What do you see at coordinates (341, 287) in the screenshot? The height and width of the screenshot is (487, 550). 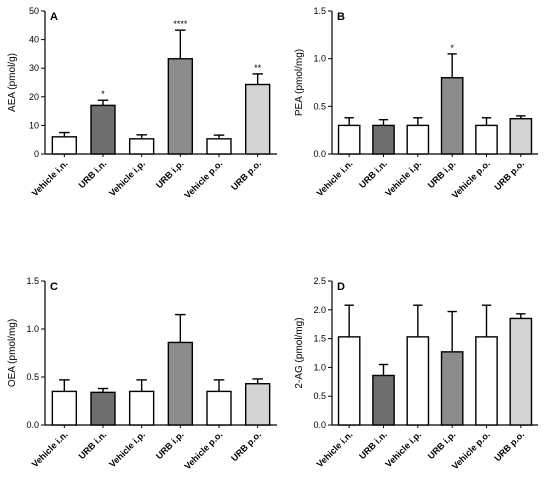 I see `panel-letter: D` at bounding box center [341, 287].